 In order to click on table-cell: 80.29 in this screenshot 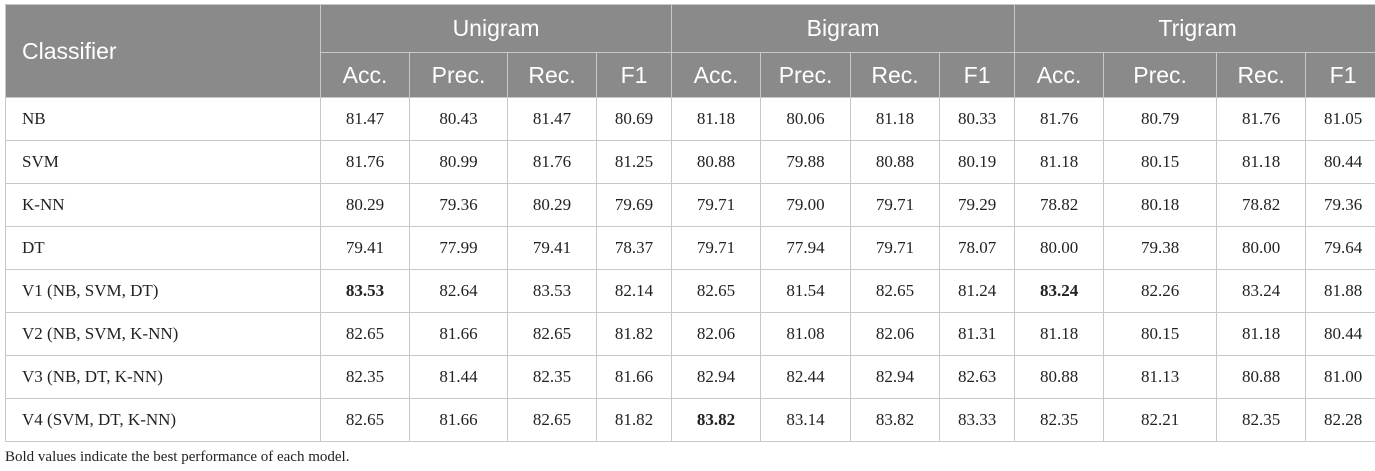, I will do `click(365, 205)`.